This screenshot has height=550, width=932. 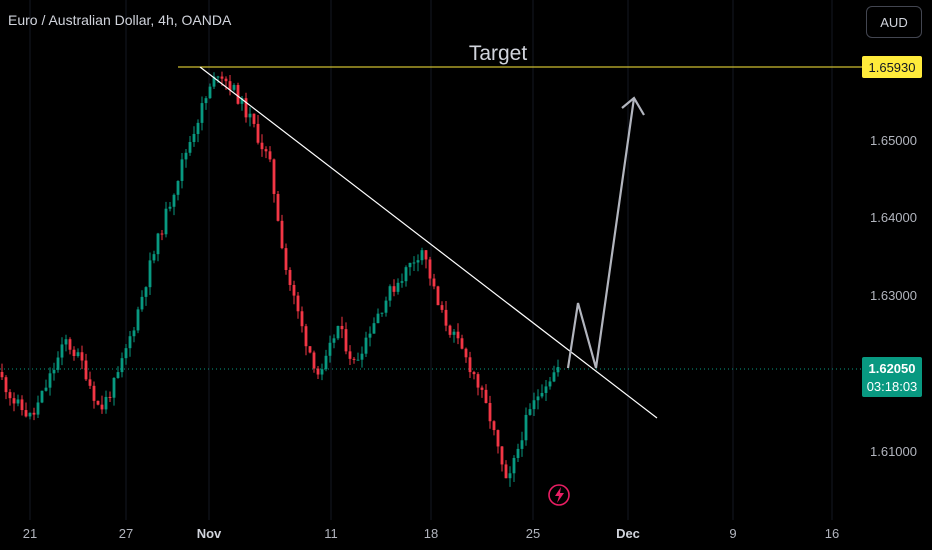 I want to click on x-tick-11: 11, so click(x=331, y=533).